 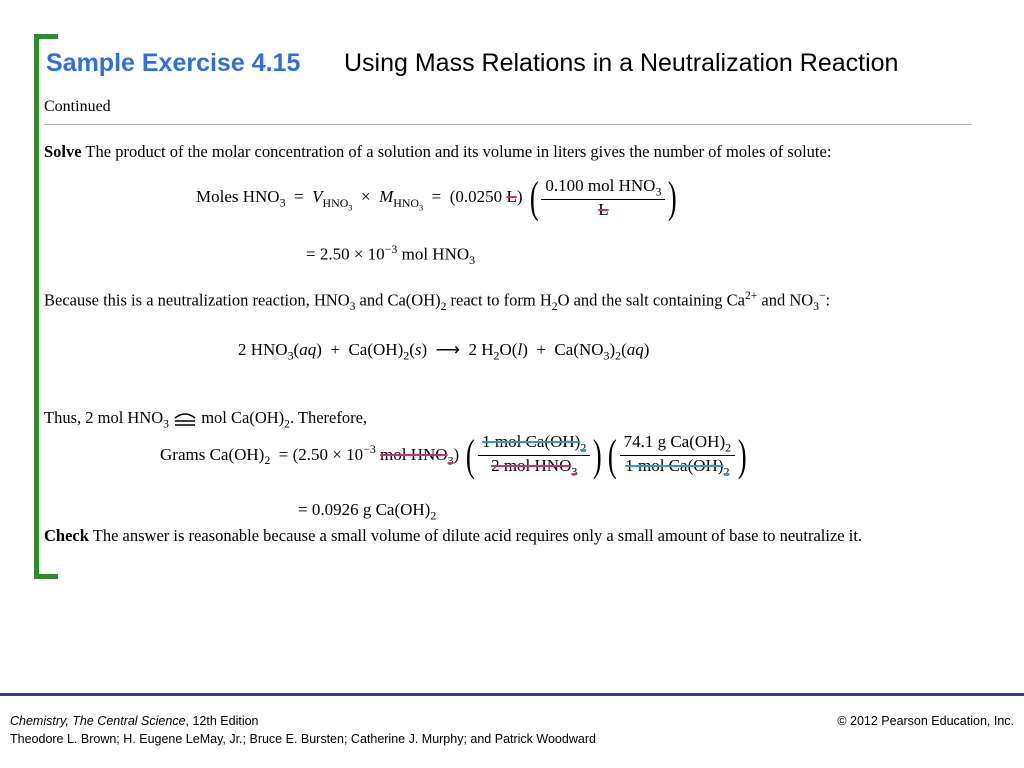 I want to click on volume-value: (0.0250, so click(x=476, y=197).